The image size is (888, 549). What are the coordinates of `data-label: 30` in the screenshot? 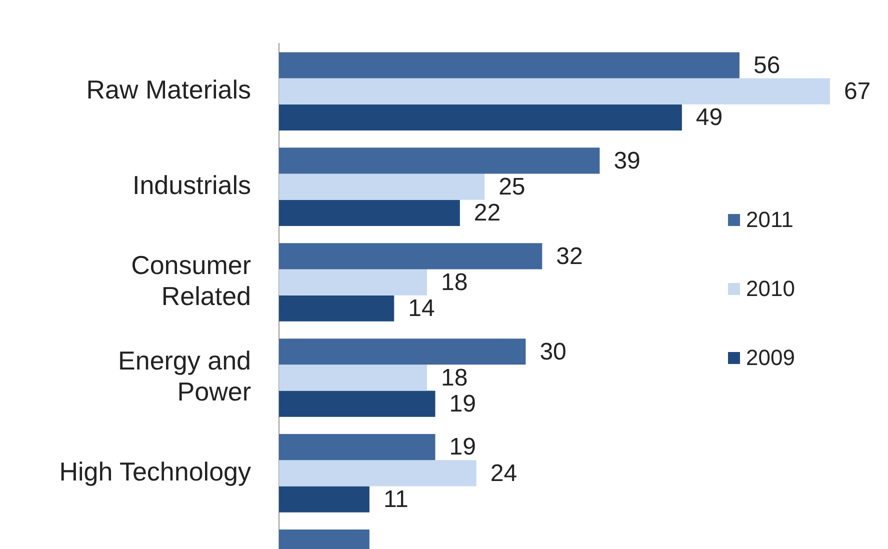 It's located at (553, 352).